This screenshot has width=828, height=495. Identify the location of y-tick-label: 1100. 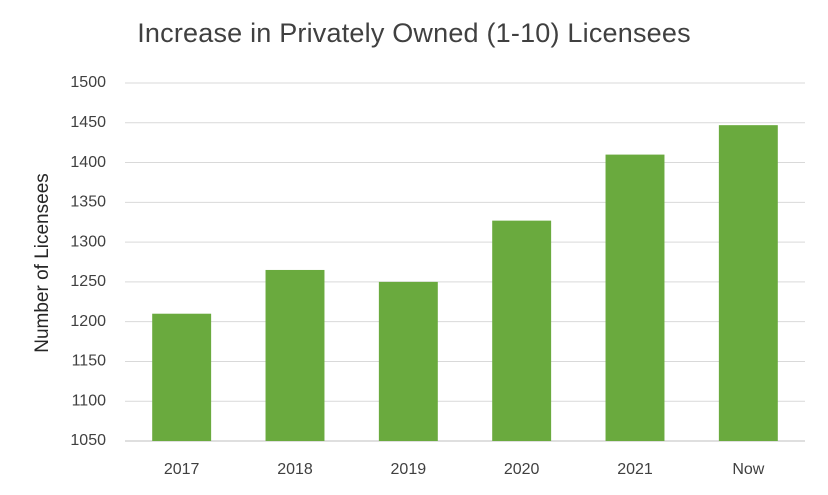
(89, 400).